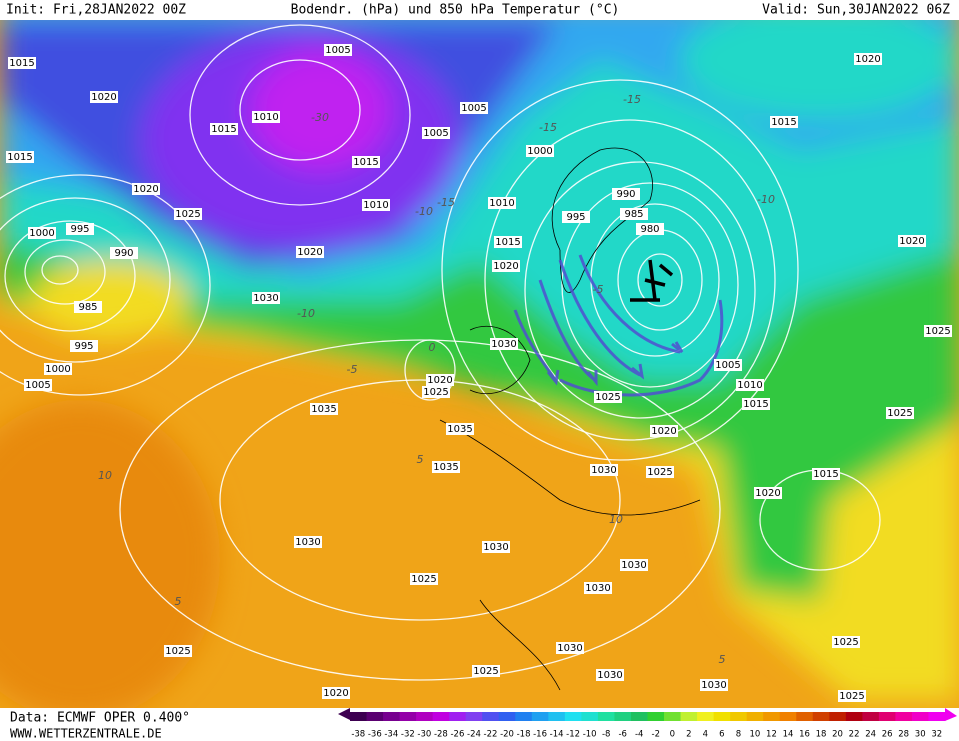  What do you see at coordinates (771, 735) in the screenshot?
I see `legend-label: 12` at bounding box center [771, 735].